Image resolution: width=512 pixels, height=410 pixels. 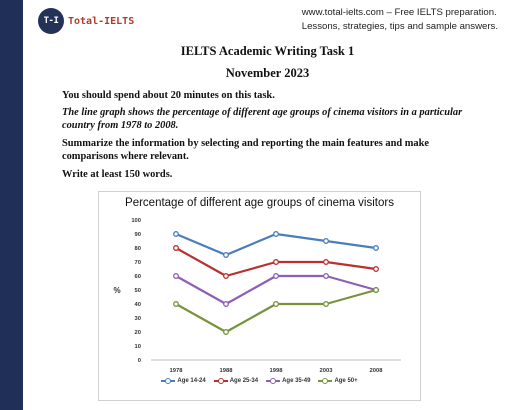 I want to click on legend-item: Age 35-49, so click(x=288, y=381).